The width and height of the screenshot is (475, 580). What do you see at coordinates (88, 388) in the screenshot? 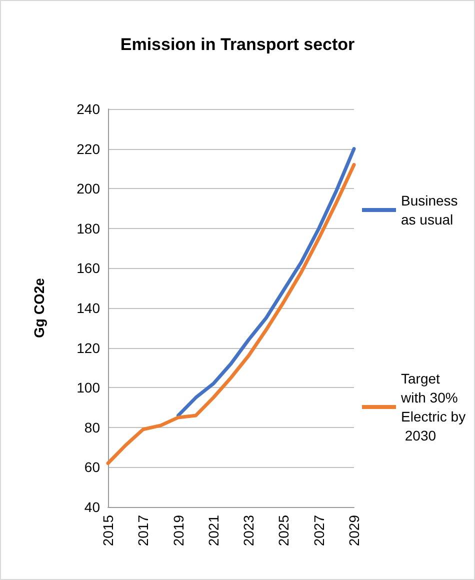
I see `y-tick-label: 100` at bounding box center [88, 388].